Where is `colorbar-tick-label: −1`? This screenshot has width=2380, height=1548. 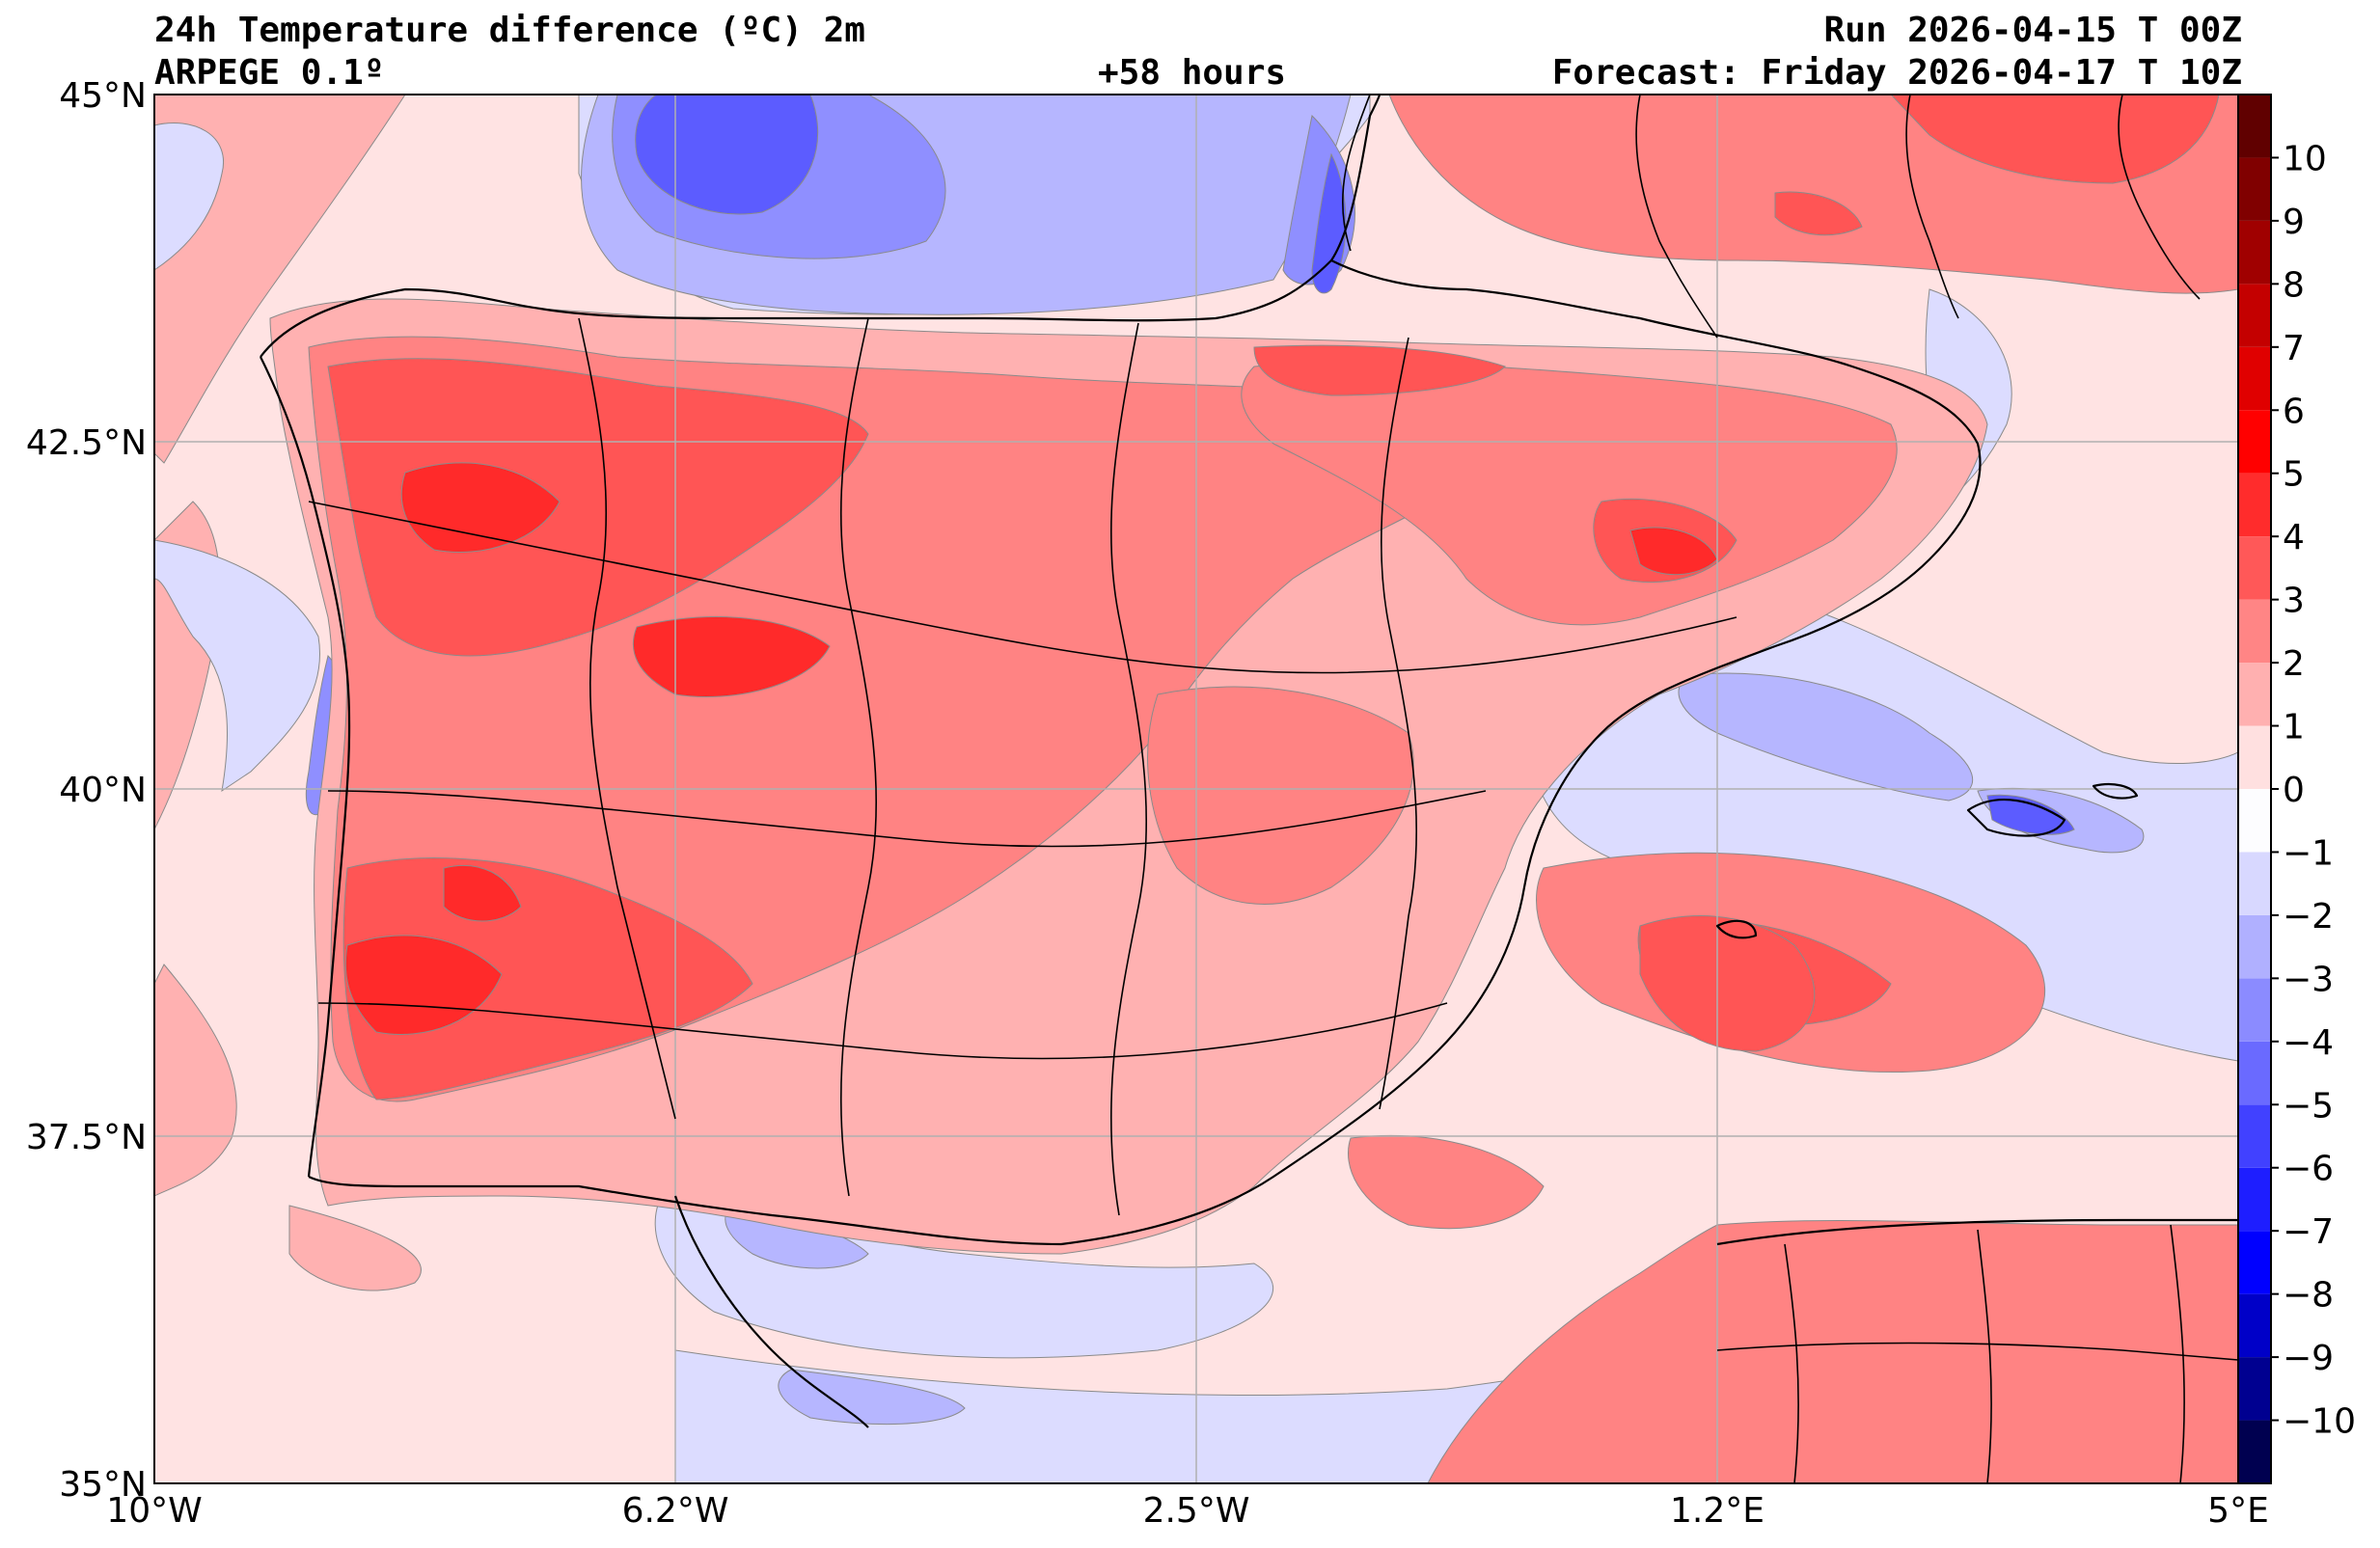
colorbar-tick-label: −1 is located at coordinates (2308, 853).